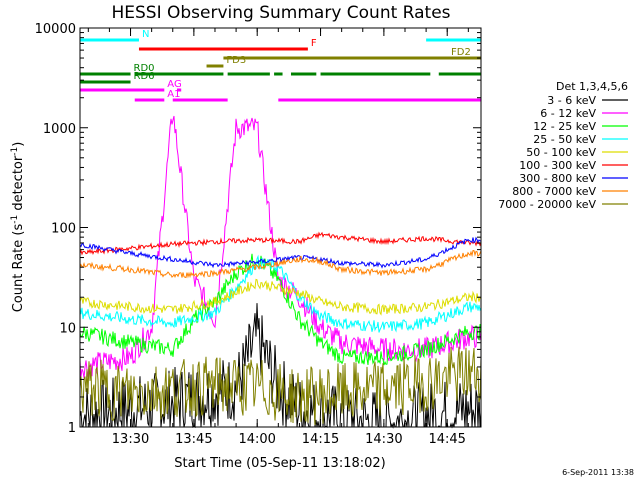 The width and height of the screenshot is (640, 480). What do you see at coordinates (280, 13) in the screenshot?
I see `chart-title: HESSI Observing Summary Count Rates` at bounding box center [280, 13].